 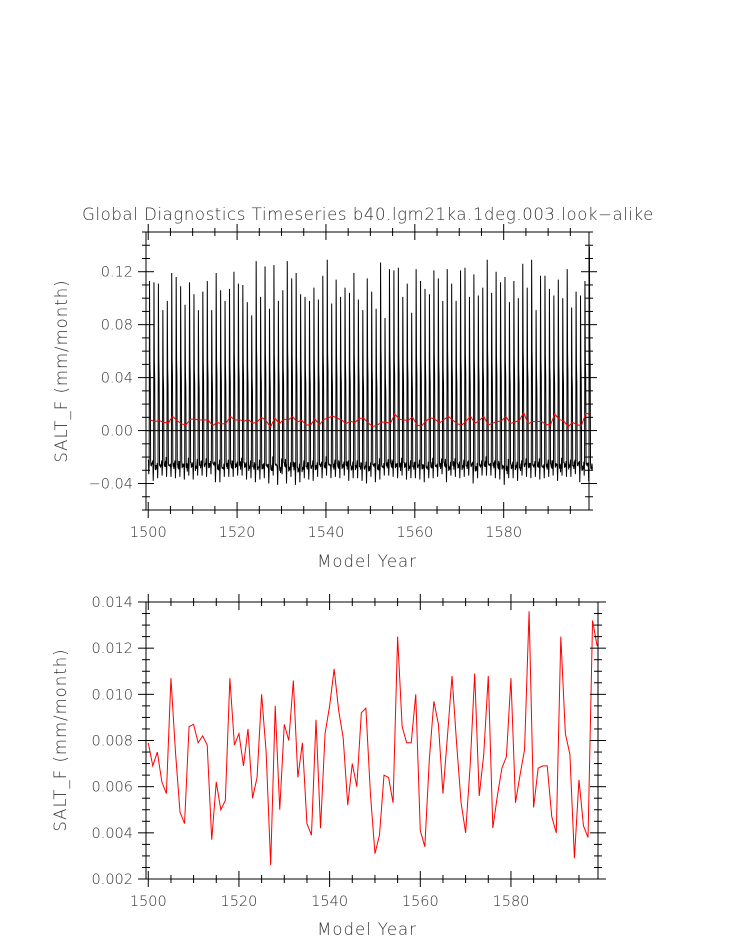 What do you see at coordinates (148, 902) in the screenshot?
I see `chart1-x-tick-label: 1500` at bounding box center [148, 902].